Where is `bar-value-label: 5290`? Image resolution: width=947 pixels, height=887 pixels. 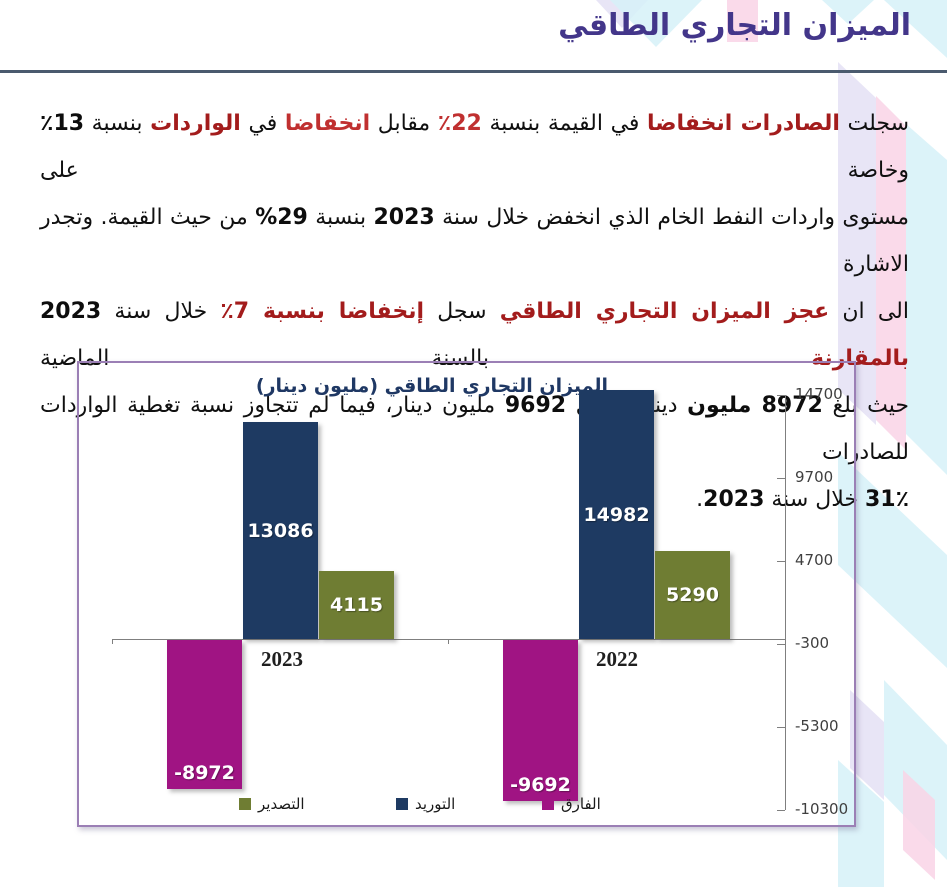
bar-value-label: 5290 is located at coordinates (692, 595).